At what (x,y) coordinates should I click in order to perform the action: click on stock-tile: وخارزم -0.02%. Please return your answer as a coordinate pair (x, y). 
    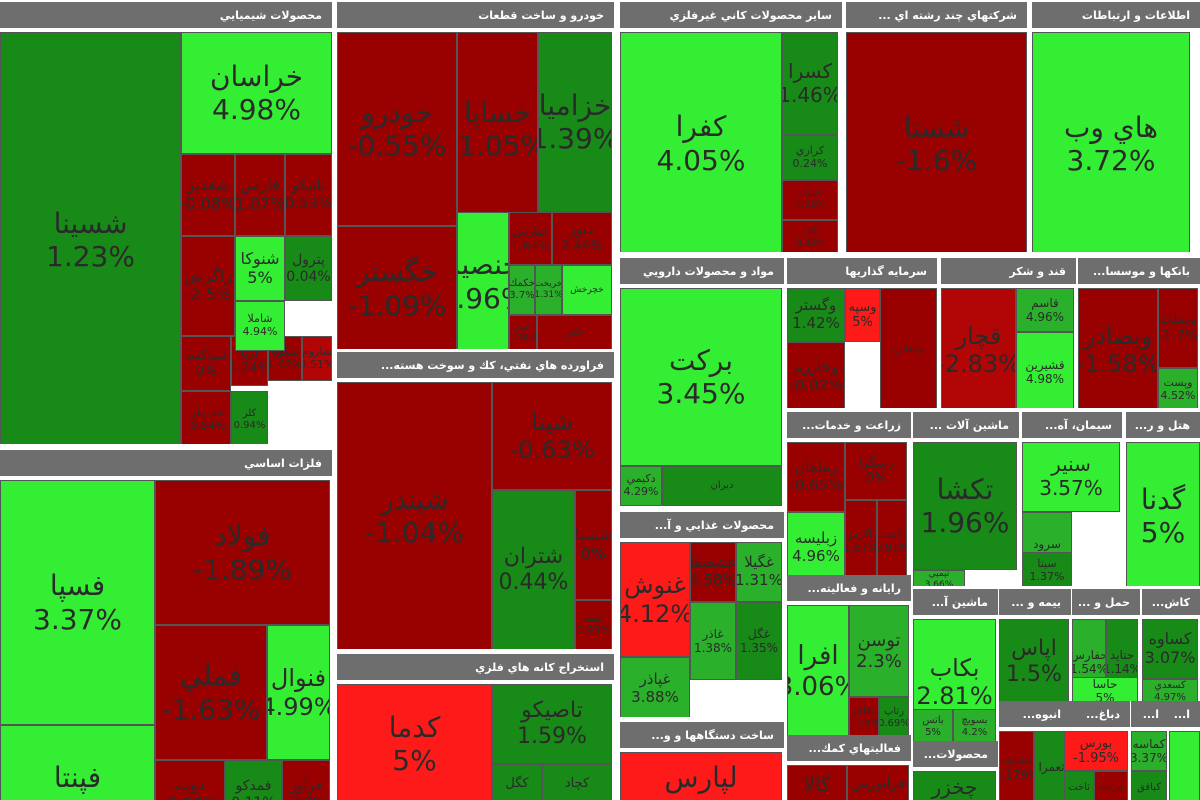
    Looking at the image, I should click on (816, 375).